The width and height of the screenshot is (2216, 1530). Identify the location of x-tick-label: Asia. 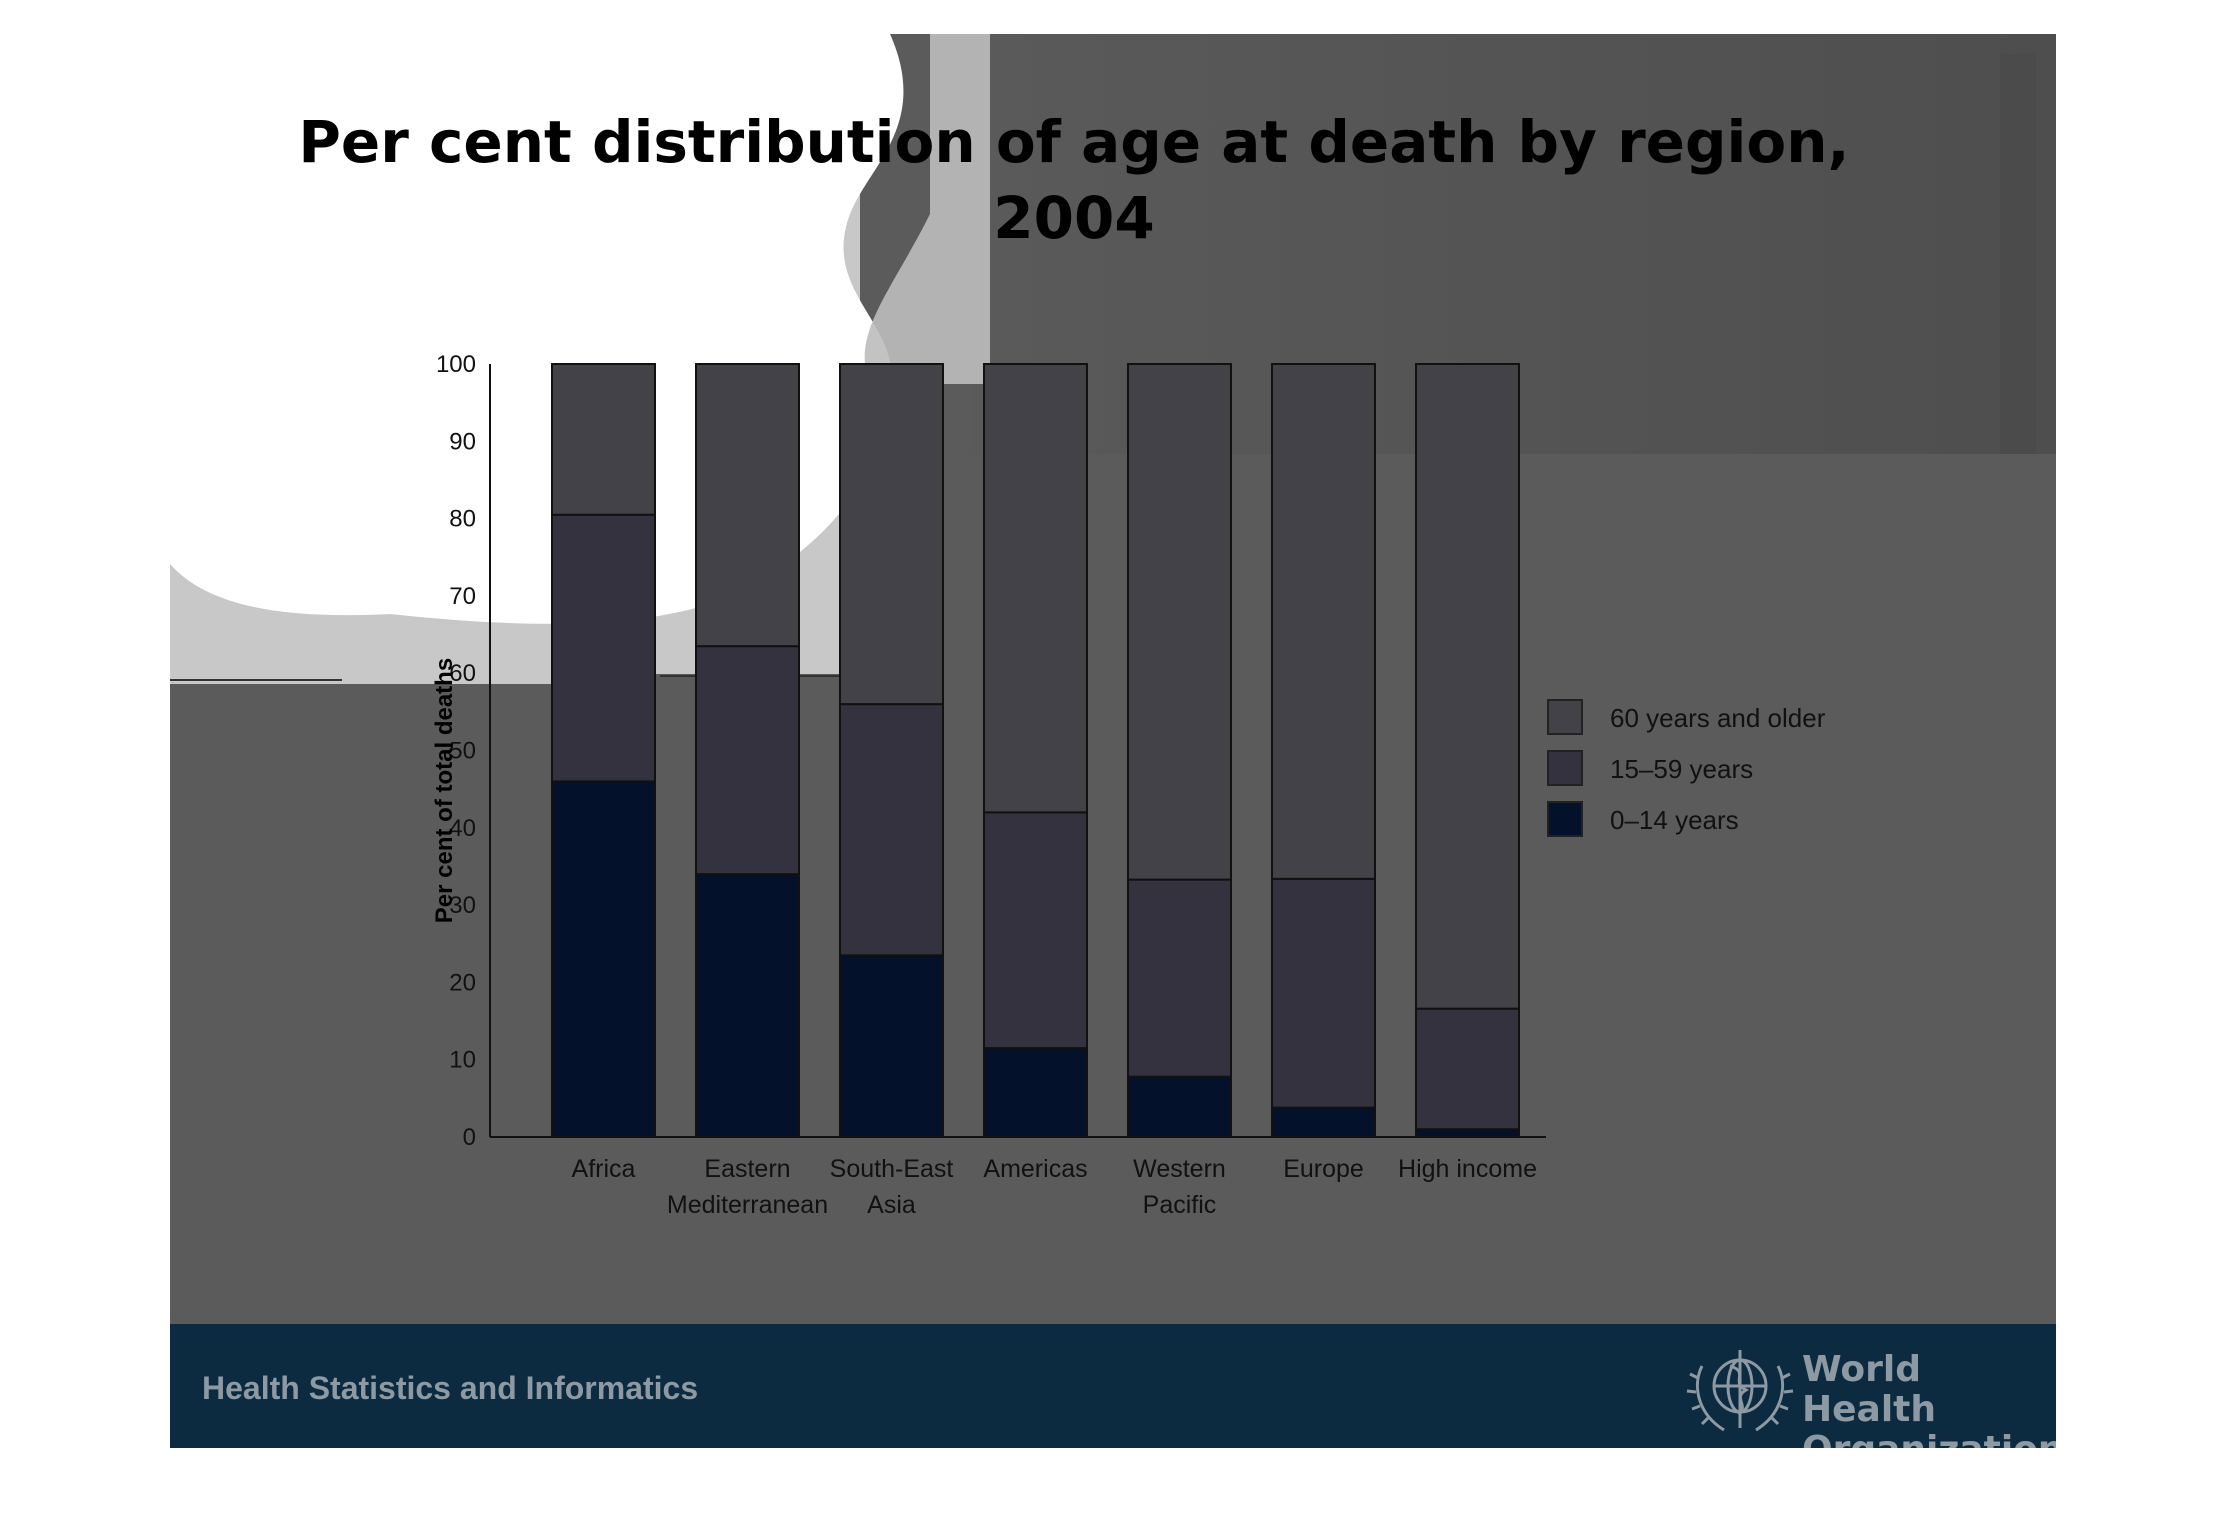
(891, 1205).